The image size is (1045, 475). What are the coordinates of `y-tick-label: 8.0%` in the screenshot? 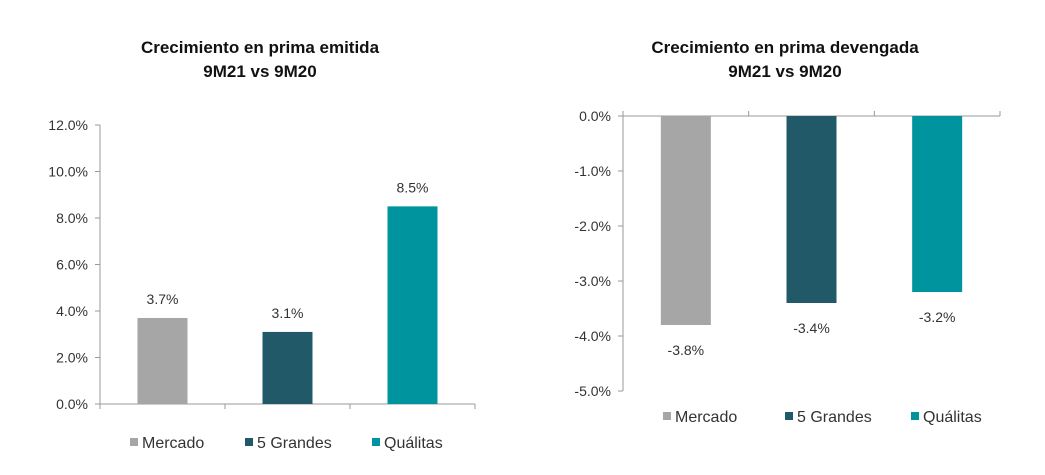 It's located at (72, 218).